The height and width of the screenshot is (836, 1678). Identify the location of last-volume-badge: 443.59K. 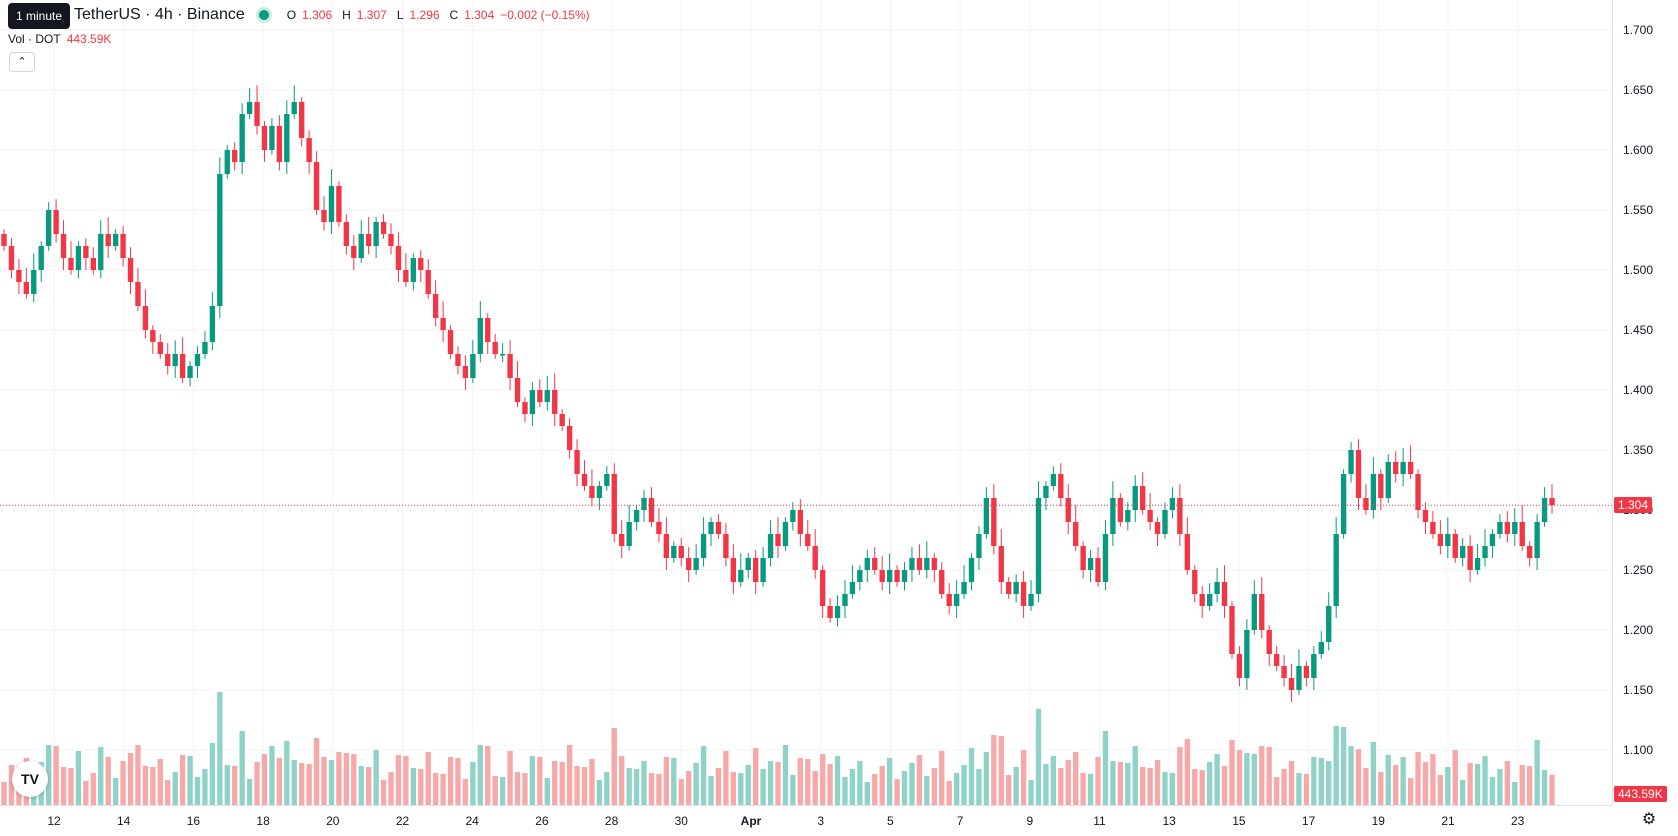
(1640, 794).